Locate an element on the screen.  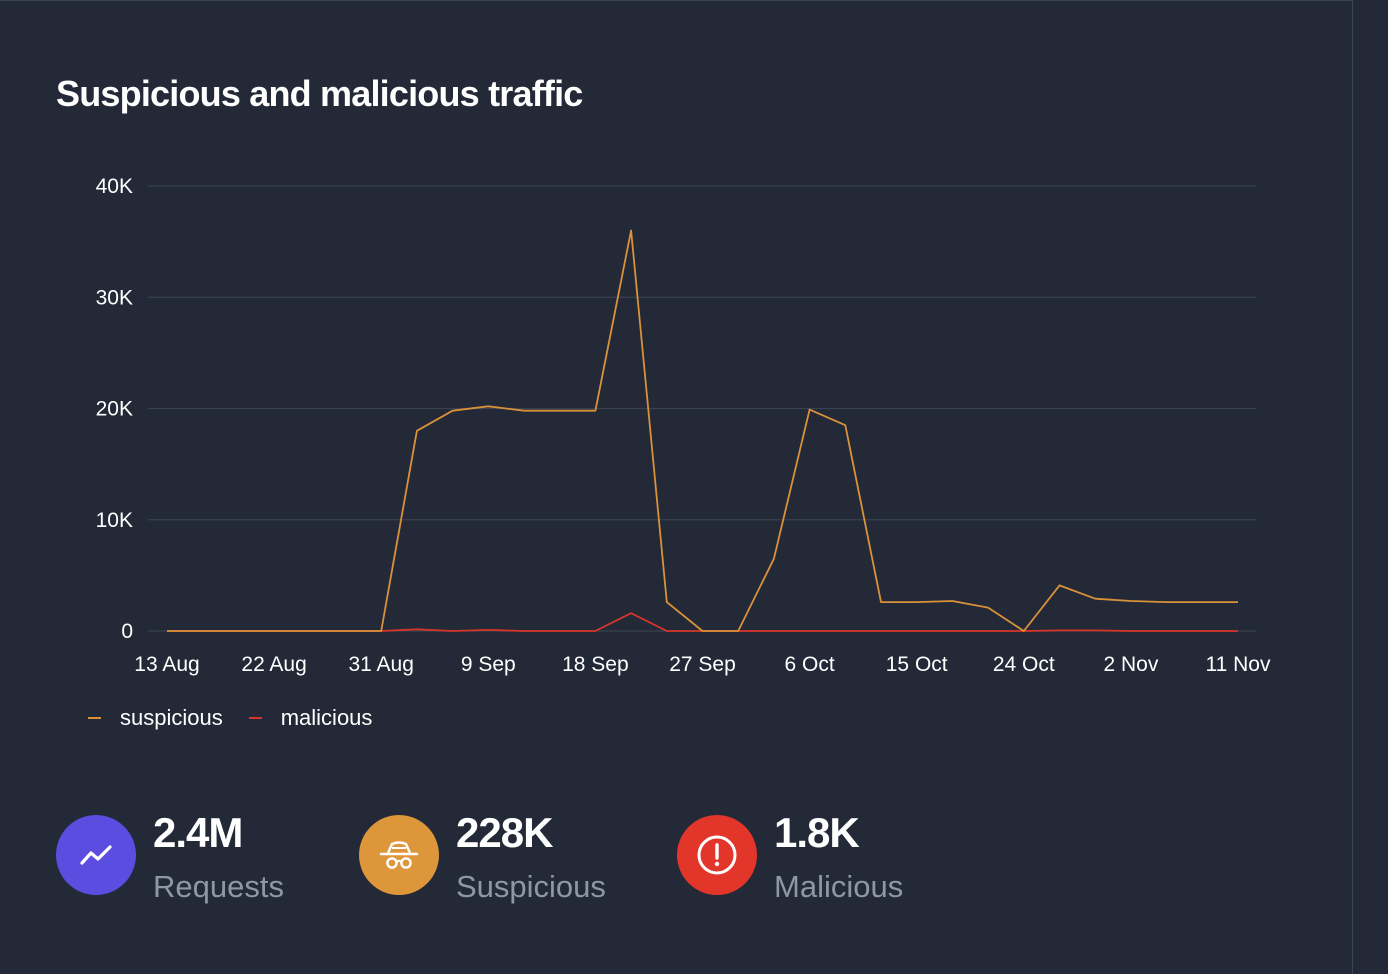
x-tick-label: 11 Nov is located at coordinates (1238, 664).